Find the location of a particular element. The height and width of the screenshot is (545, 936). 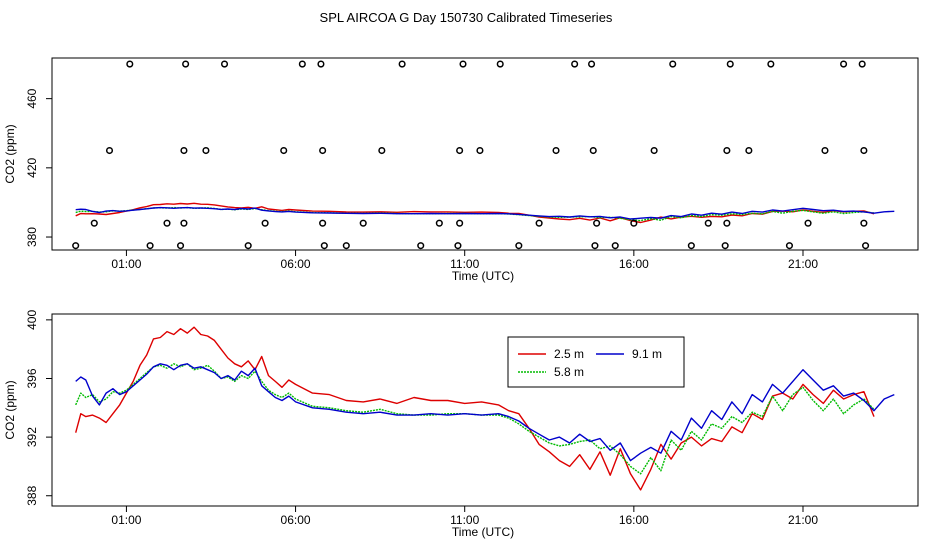

y-tick-label: 388 is located at coordinates (32, 495).